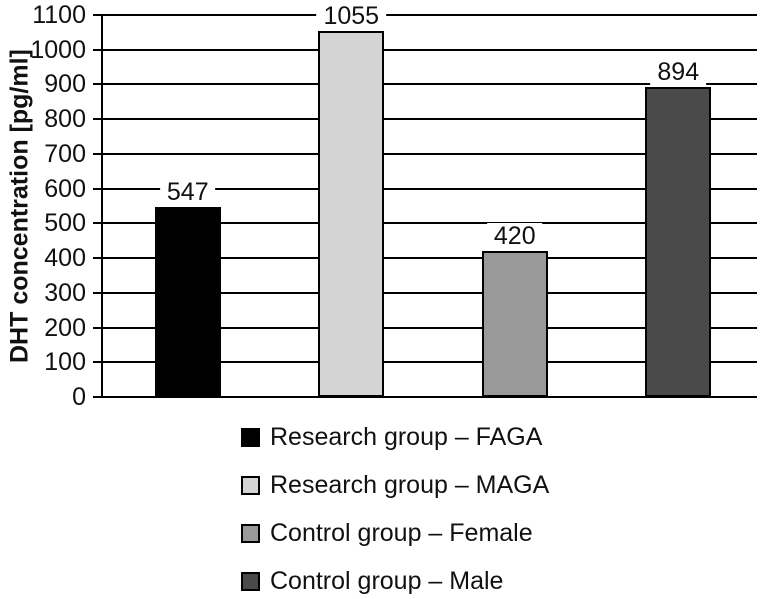 This screenshot has width=764, height=599. I want to click on y-tick-label: 300, so click(65, 292).